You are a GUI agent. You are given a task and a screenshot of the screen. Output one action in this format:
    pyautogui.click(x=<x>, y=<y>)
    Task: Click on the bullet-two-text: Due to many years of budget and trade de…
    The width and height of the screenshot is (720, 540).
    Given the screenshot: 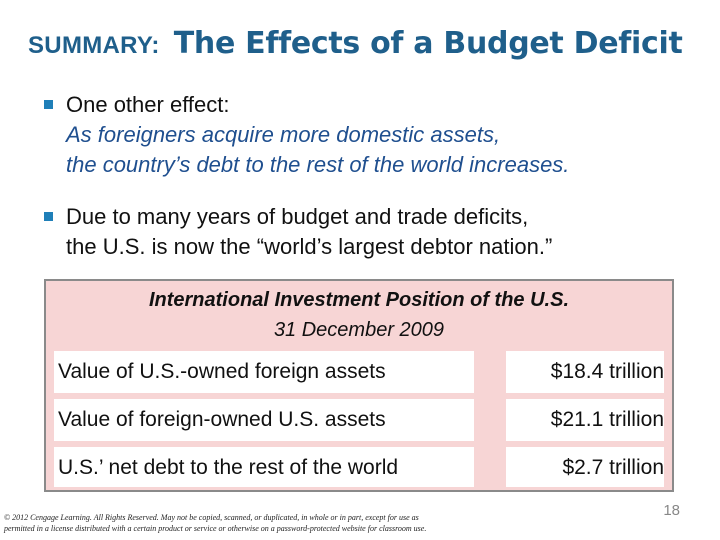 What is the action you would take?
    pyautogui.click(x=309, y=232)
    